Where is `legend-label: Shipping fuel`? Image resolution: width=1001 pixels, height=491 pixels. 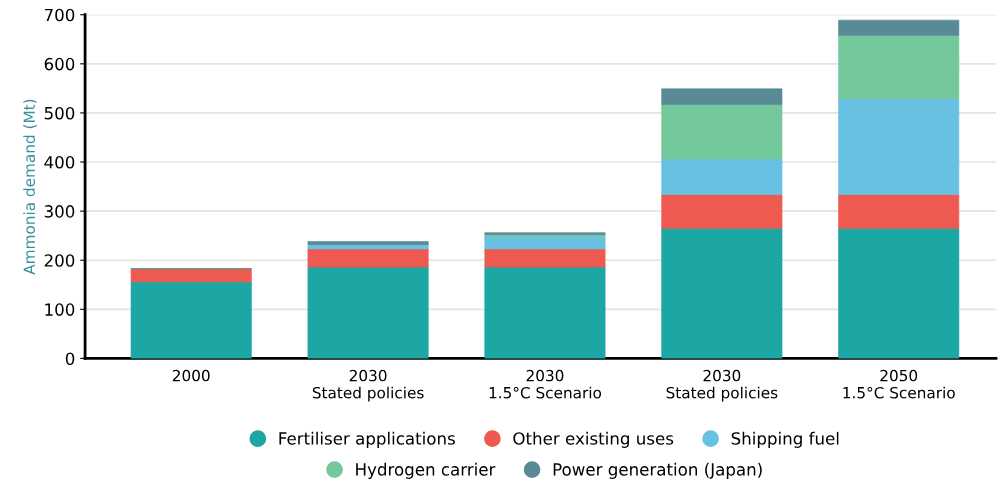 legend-label: Shipping fuel is located at coordinates (785, 439).